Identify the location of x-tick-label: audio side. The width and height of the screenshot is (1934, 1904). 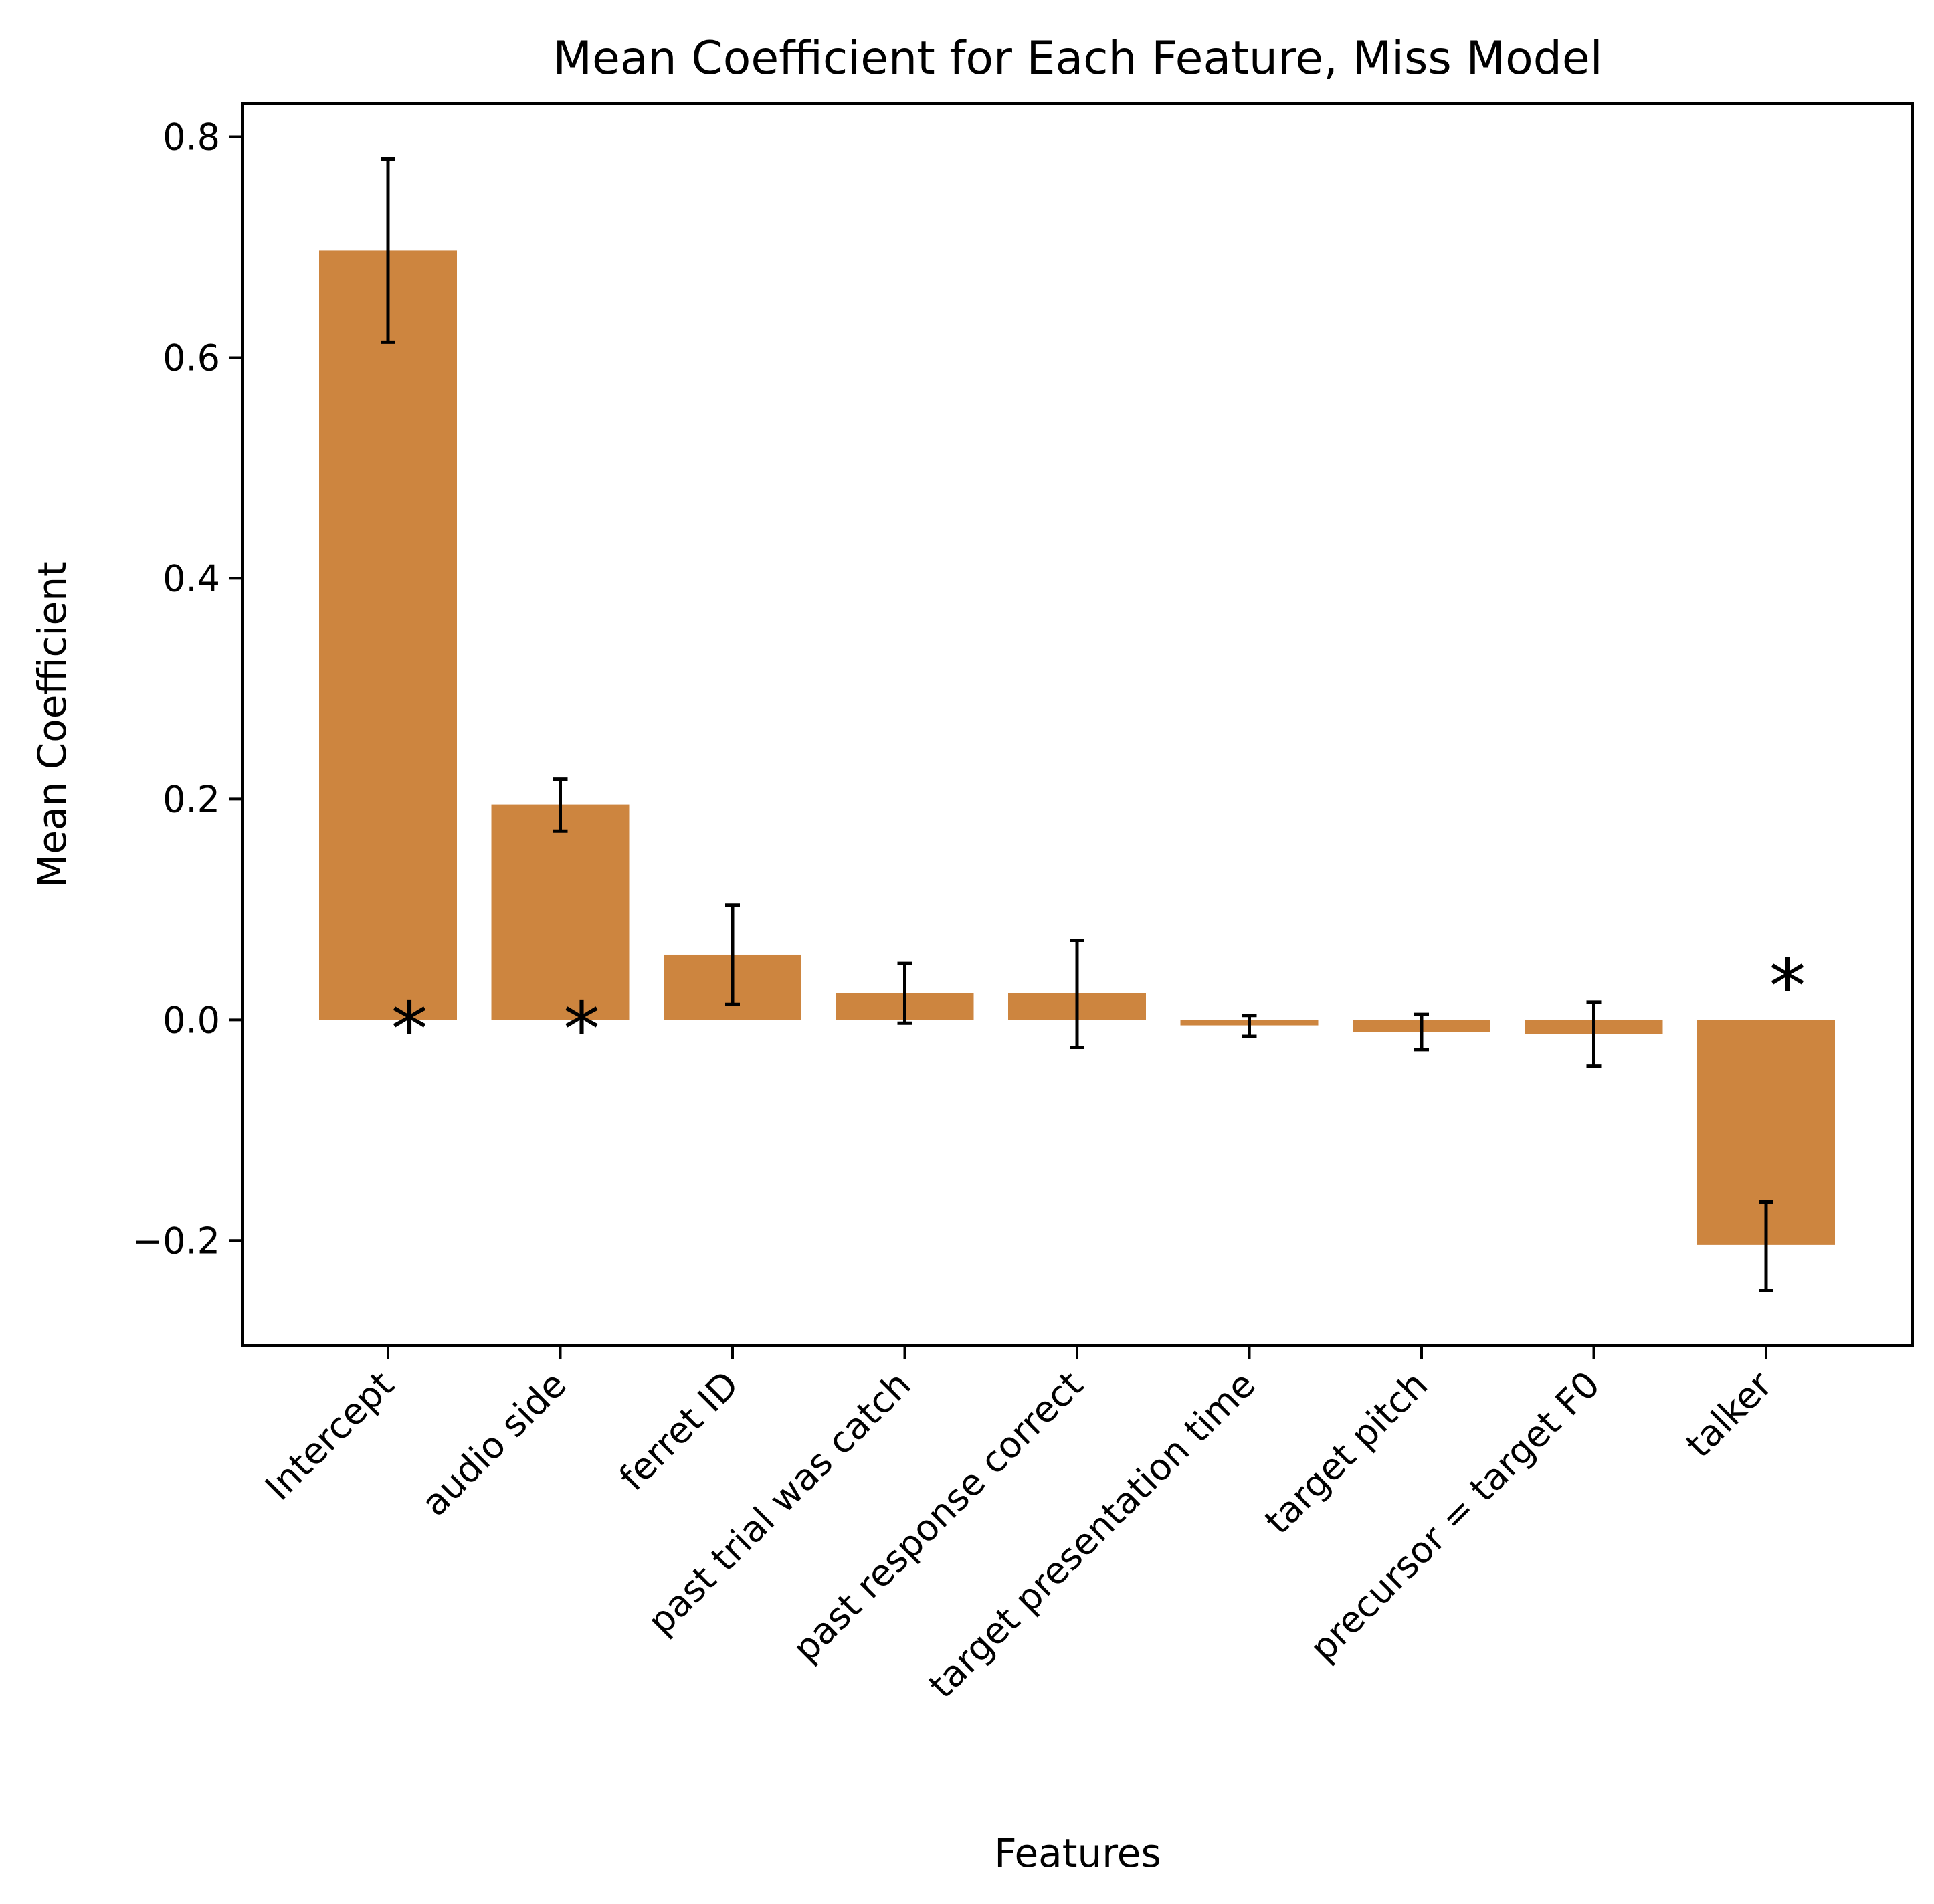
(494, 1444).